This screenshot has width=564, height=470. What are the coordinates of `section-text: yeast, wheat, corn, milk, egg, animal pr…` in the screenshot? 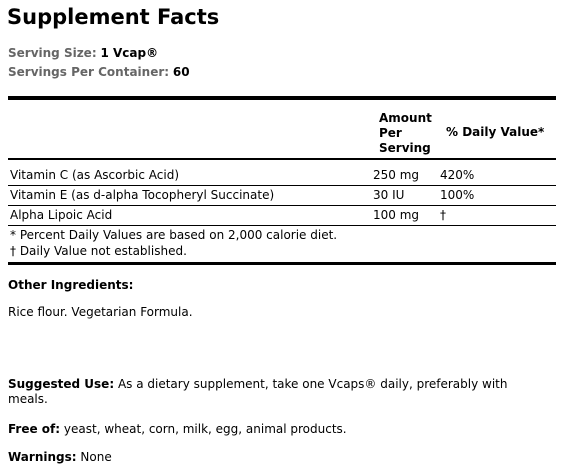 It's located at (205, 429).